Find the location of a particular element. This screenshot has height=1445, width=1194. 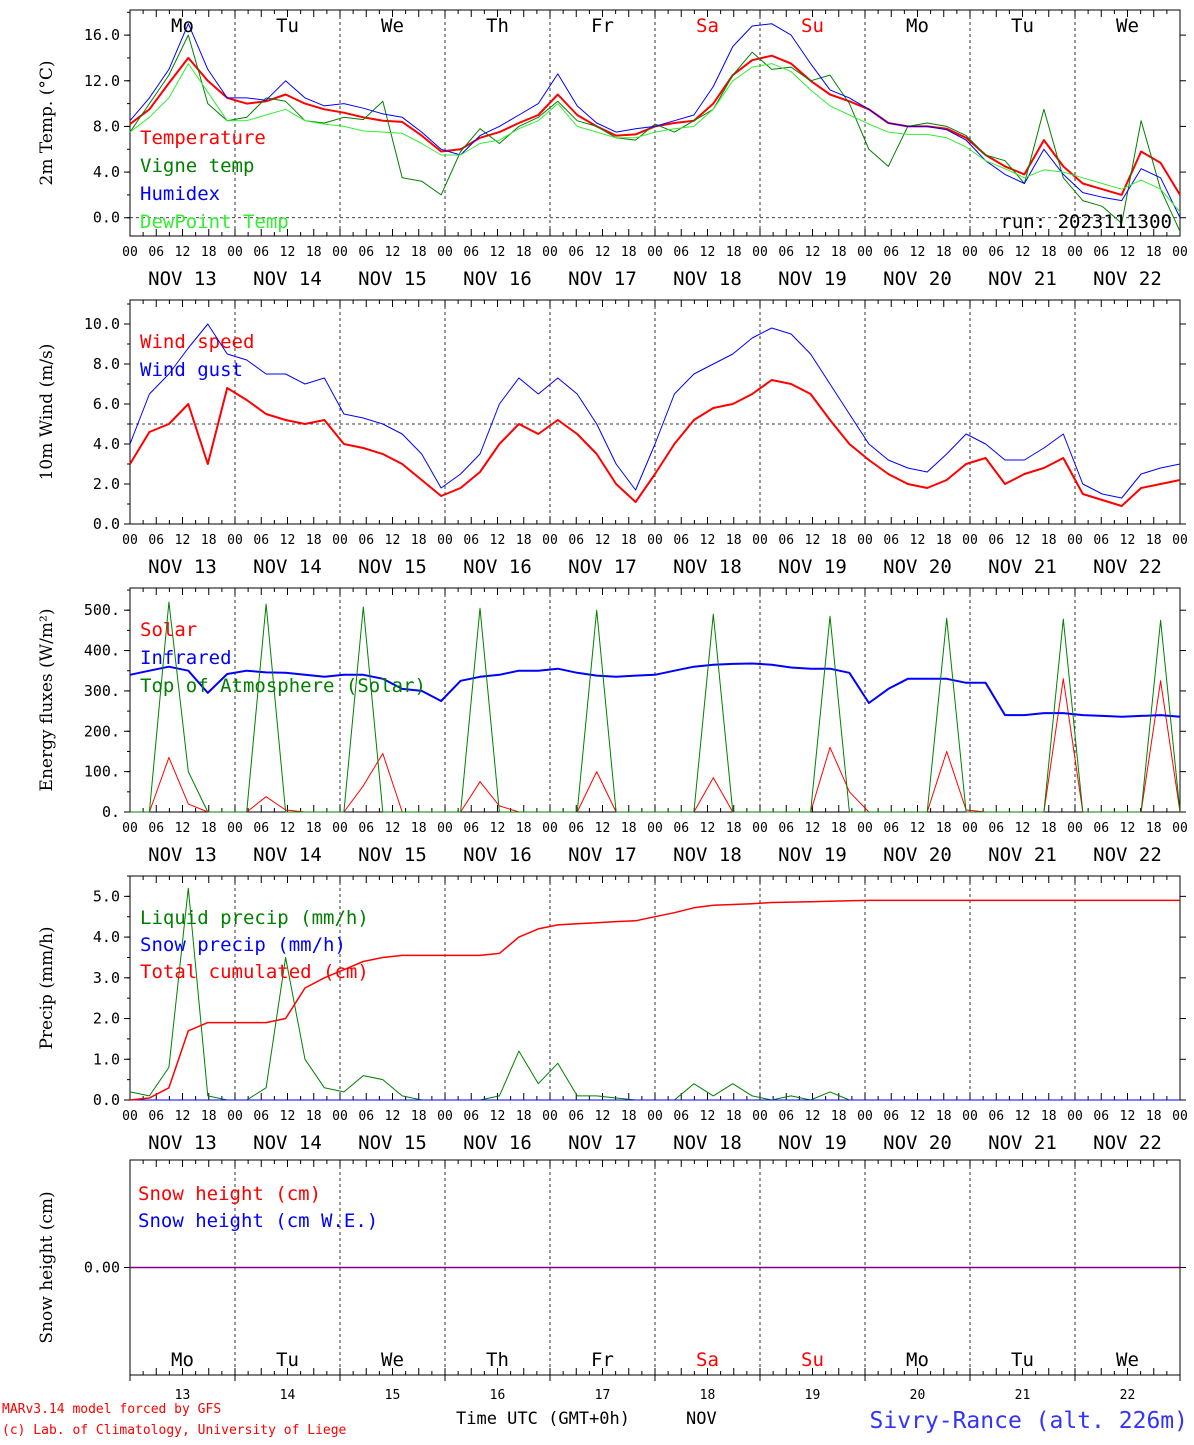

y-axis-label: Snow height (cm) is located at coordinates (47, 1267).